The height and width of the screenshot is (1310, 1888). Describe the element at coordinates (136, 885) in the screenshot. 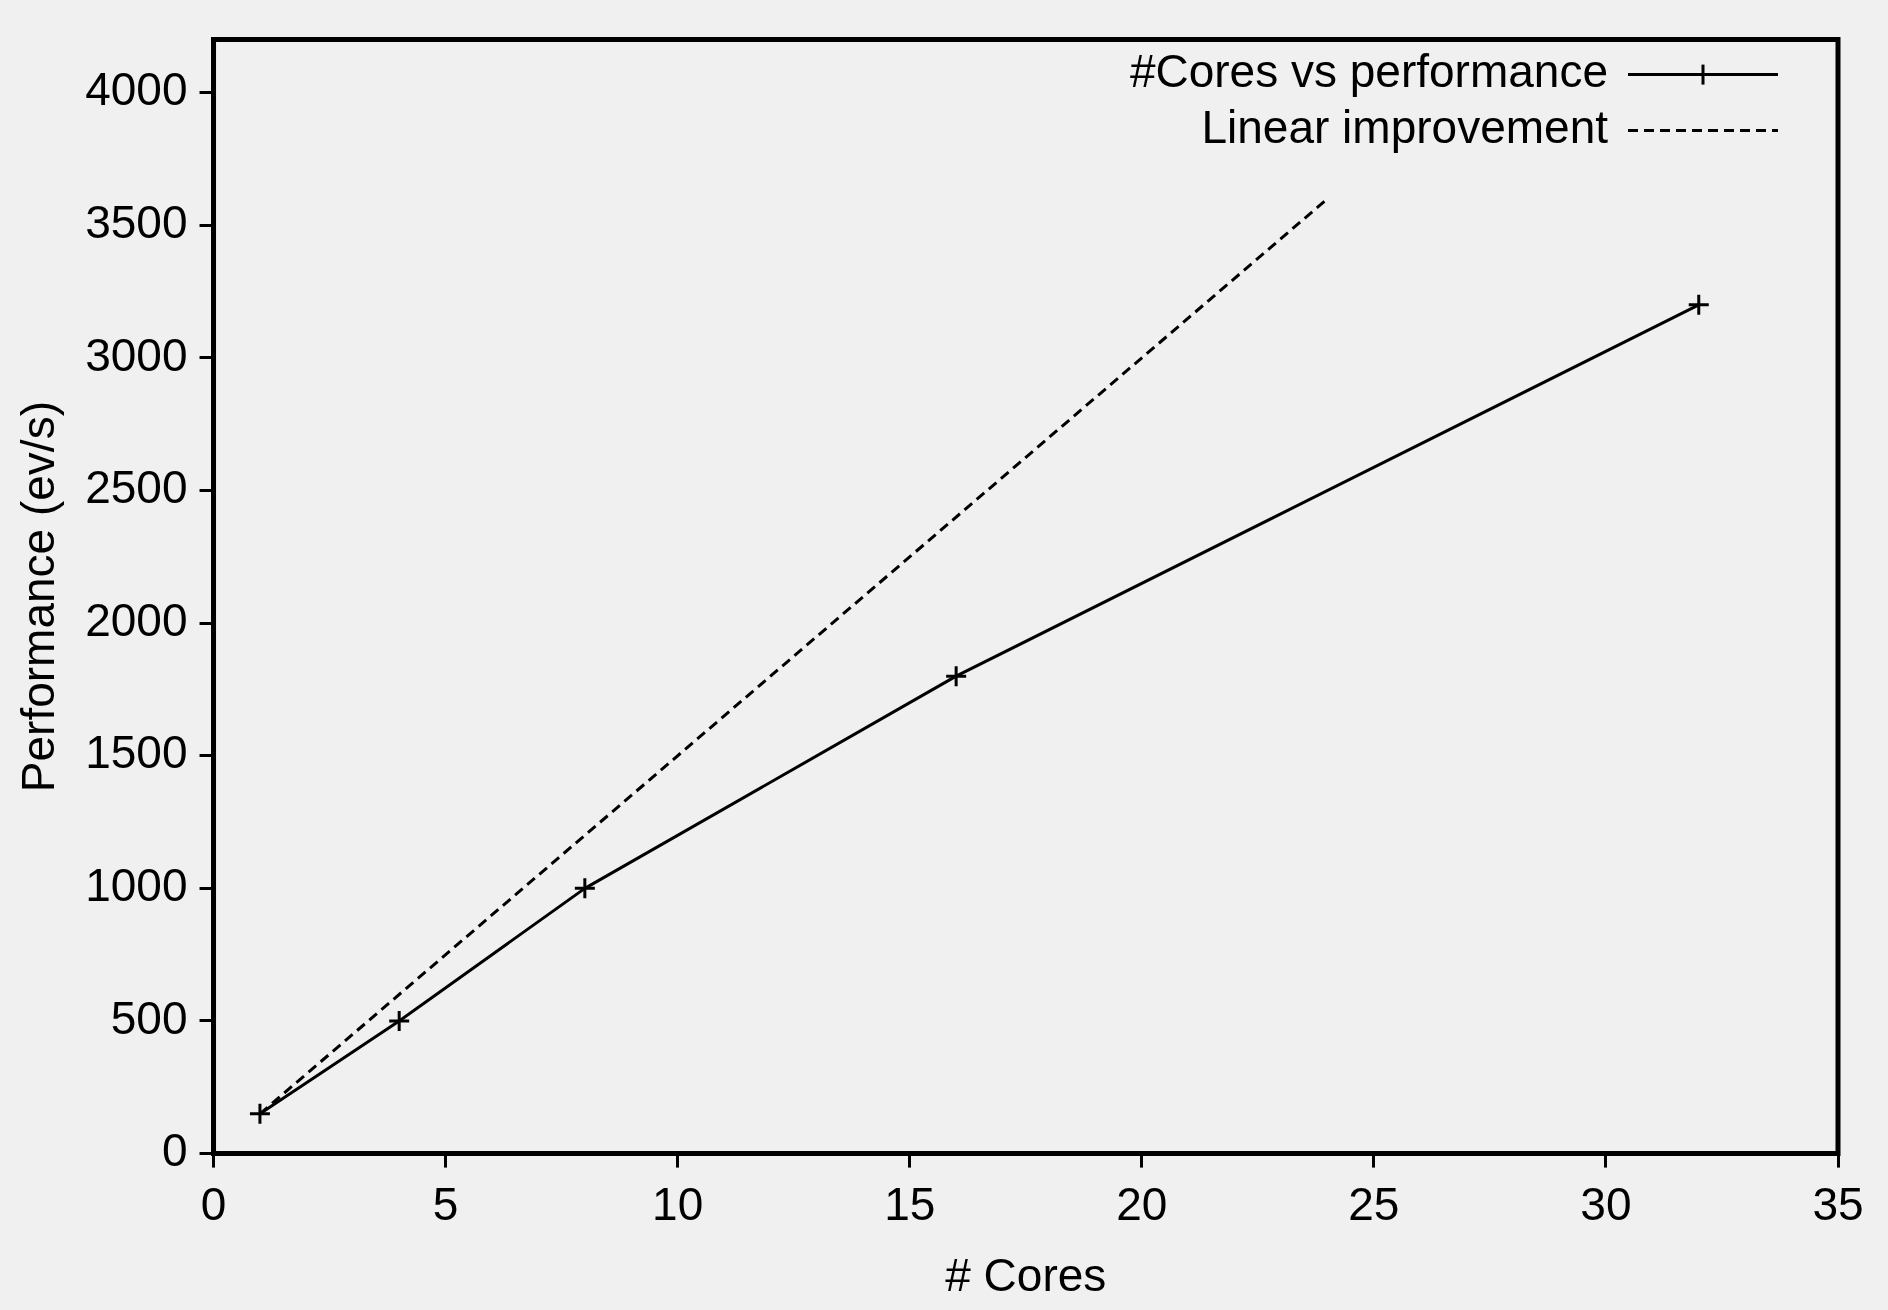

I see `y-tick-label: 1000` at that location.